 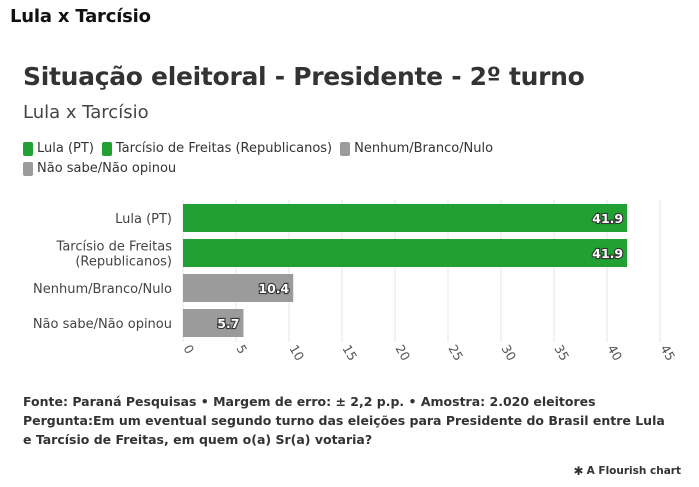 What do you see at coordinates (188, 349) in the screenshot?
I see `x-tick-label: 0` at bounding box center [188, 349].